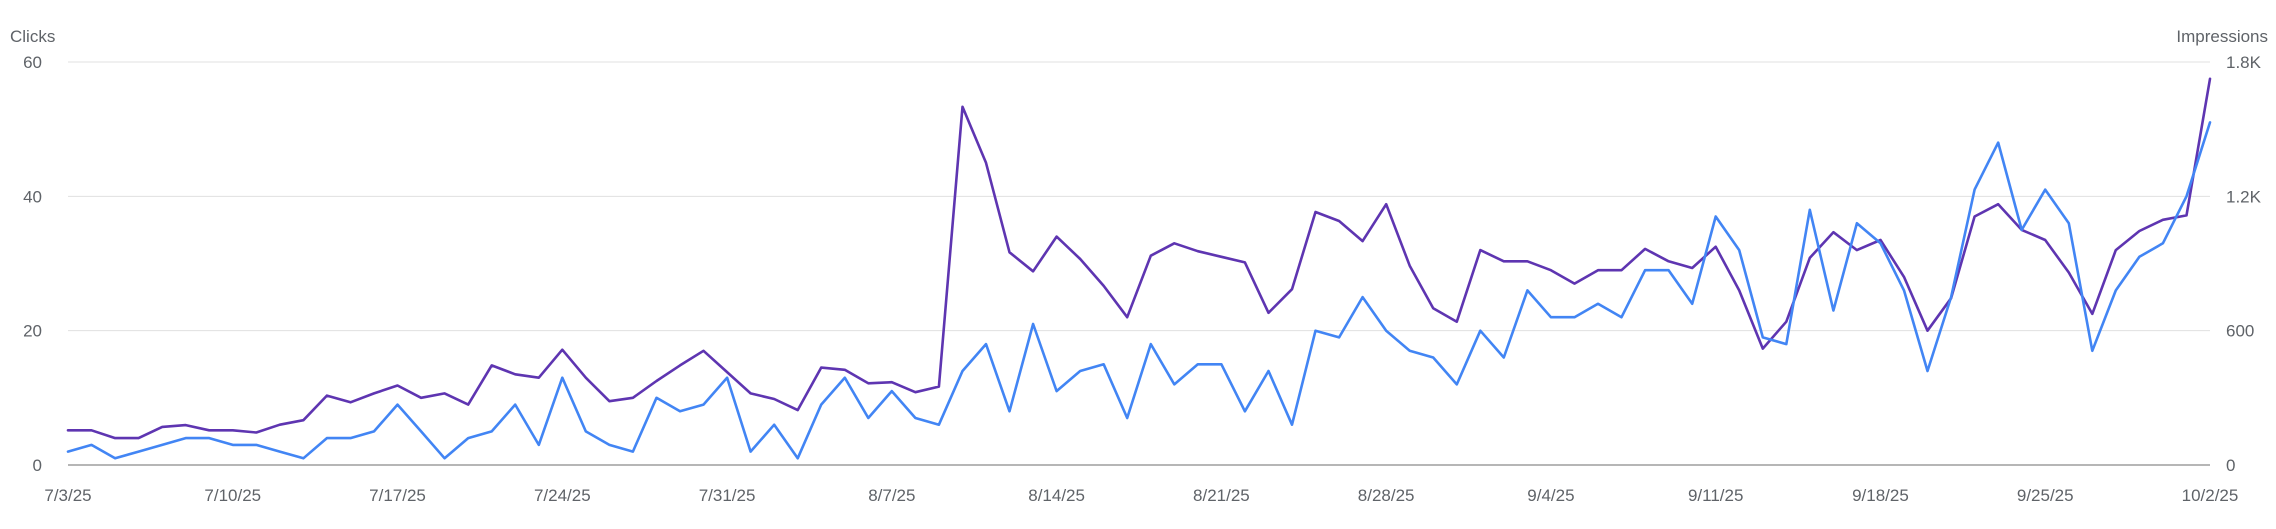 This screenshot has height=529, width=2276. What do you see at coordinates (1550, 495) in the screenshot?
I see `x-tick-label: 9/4/25` at bounding box center [1550, 495].